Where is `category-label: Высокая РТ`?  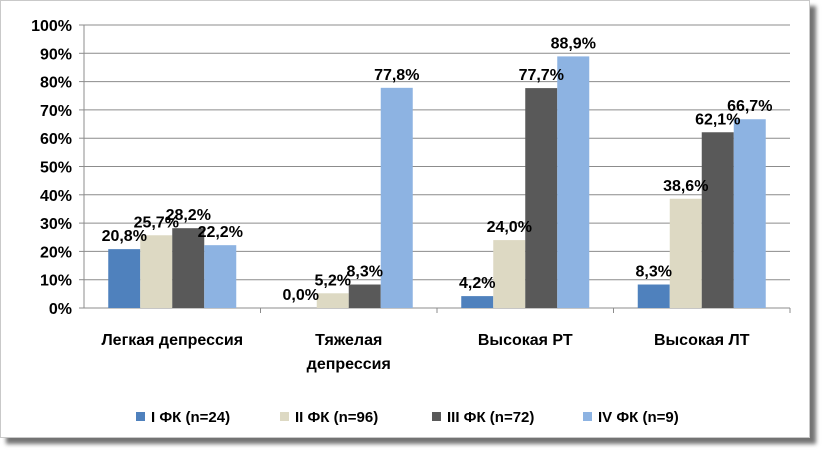
category-label: Высокая РТ is located at coordinates (525, 340).